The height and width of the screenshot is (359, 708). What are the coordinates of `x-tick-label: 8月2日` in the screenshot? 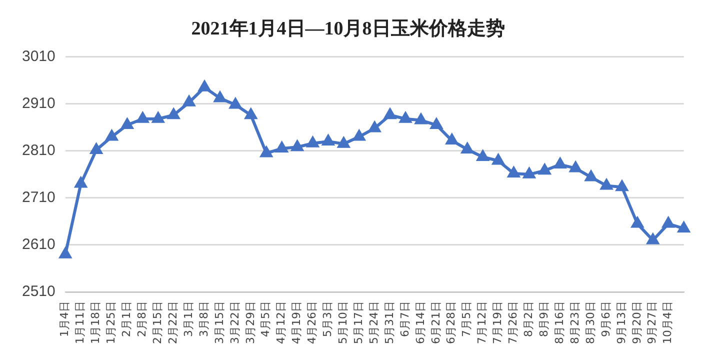 It's located at (529, 319).